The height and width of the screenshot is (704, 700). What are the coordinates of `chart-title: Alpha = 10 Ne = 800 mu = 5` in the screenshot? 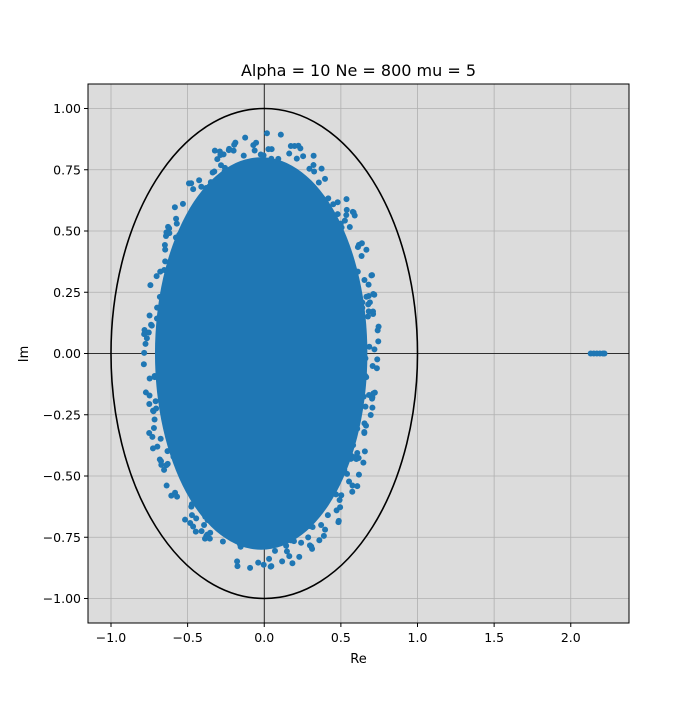 It's located at (358, 70).